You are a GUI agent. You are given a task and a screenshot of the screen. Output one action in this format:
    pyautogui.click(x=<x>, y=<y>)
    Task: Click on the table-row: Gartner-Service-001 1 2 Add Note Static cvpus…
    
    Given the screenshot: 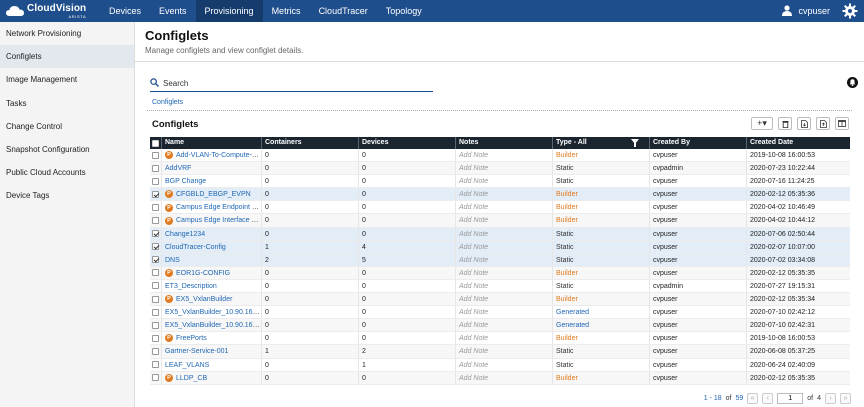 What is the action you would take?
    pyautogui.click(x=500, y=352)
    